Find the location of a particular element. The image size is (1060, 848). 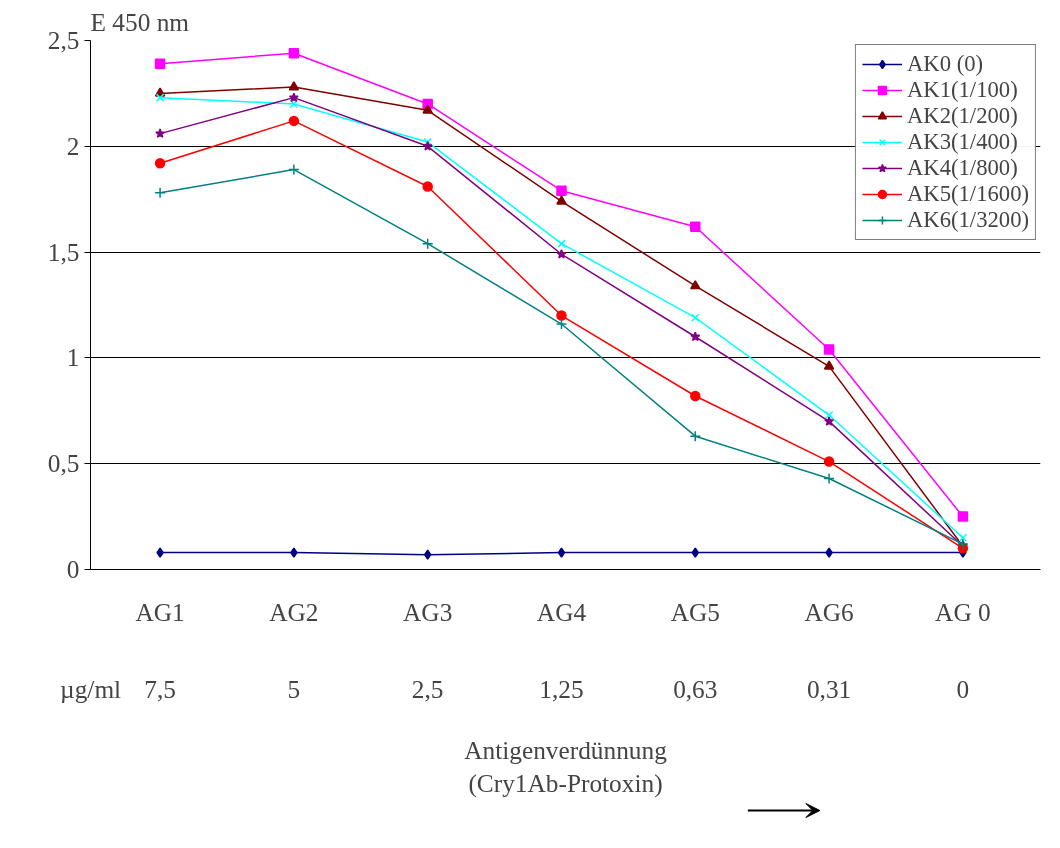

text: µg/ml is located at coordinates (91, 688).